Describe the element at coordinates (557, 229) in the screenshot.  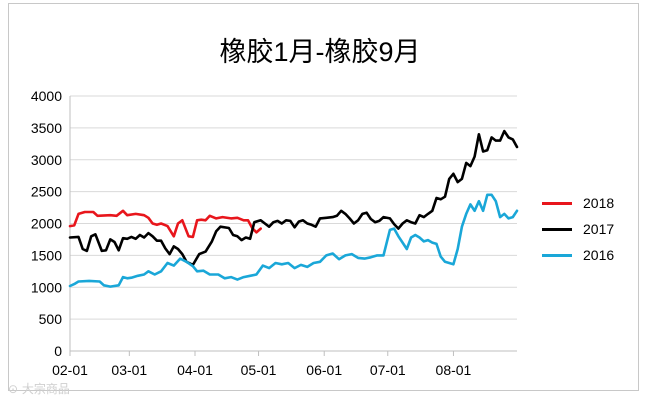
I see `legend-swatch-2017` at that location.